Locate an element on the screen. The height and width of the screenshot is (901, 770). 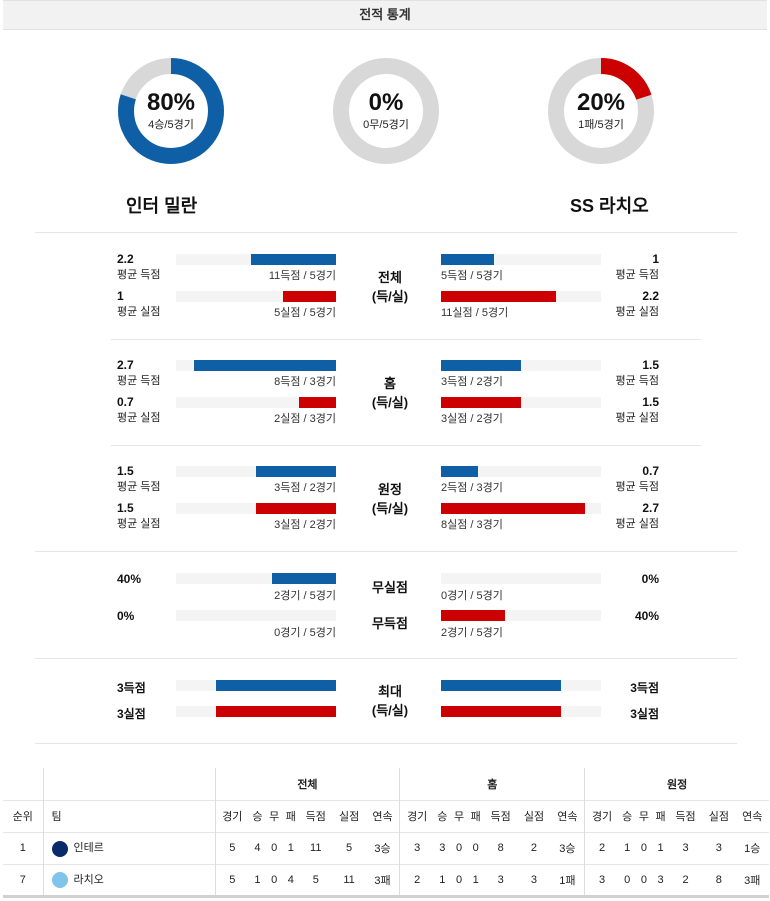
away-clean-value: 40% is located at coordinates (646, 616).